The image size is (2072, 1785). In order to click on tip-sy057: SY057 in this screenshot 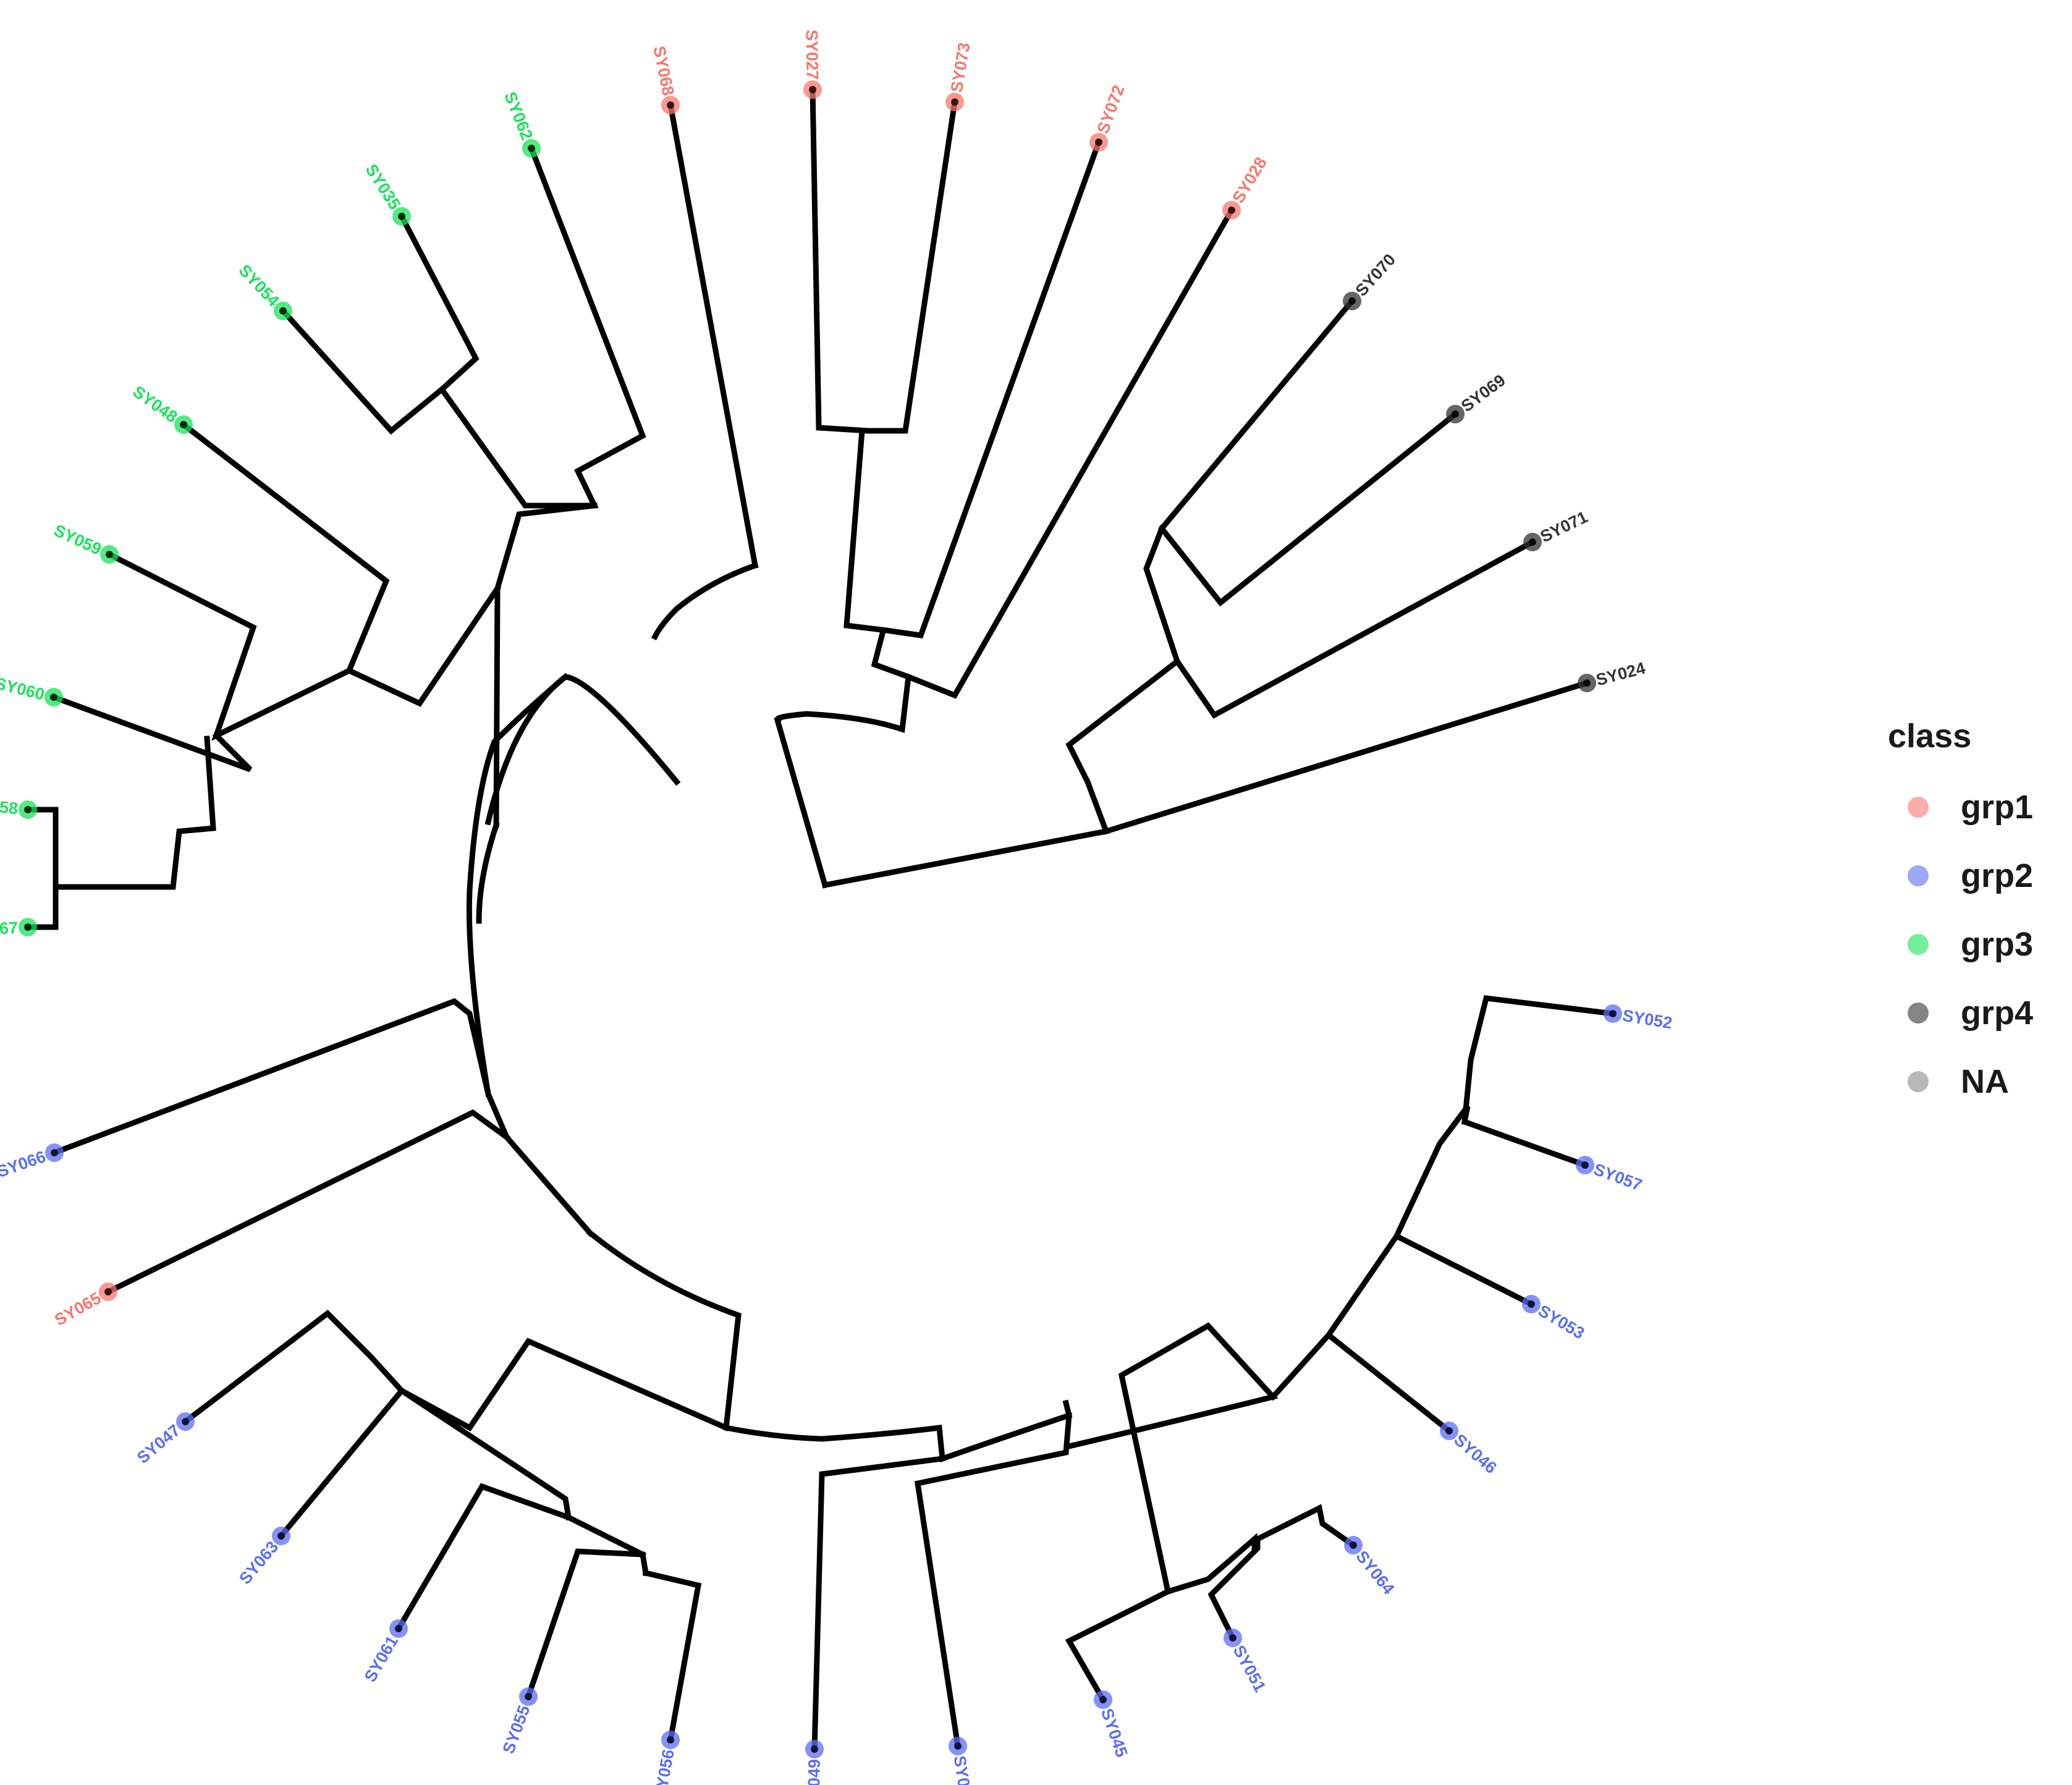, I will do `click(1610, 1175)`.